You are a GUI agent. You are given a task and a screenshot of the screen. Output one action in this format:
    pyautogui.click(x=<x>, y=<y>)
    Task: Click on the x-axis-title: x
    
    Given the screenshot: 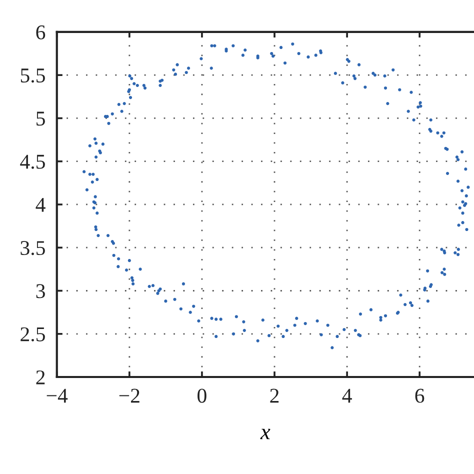 What is the action you would take?
    pyautogui.click(x=265, y=434)
    